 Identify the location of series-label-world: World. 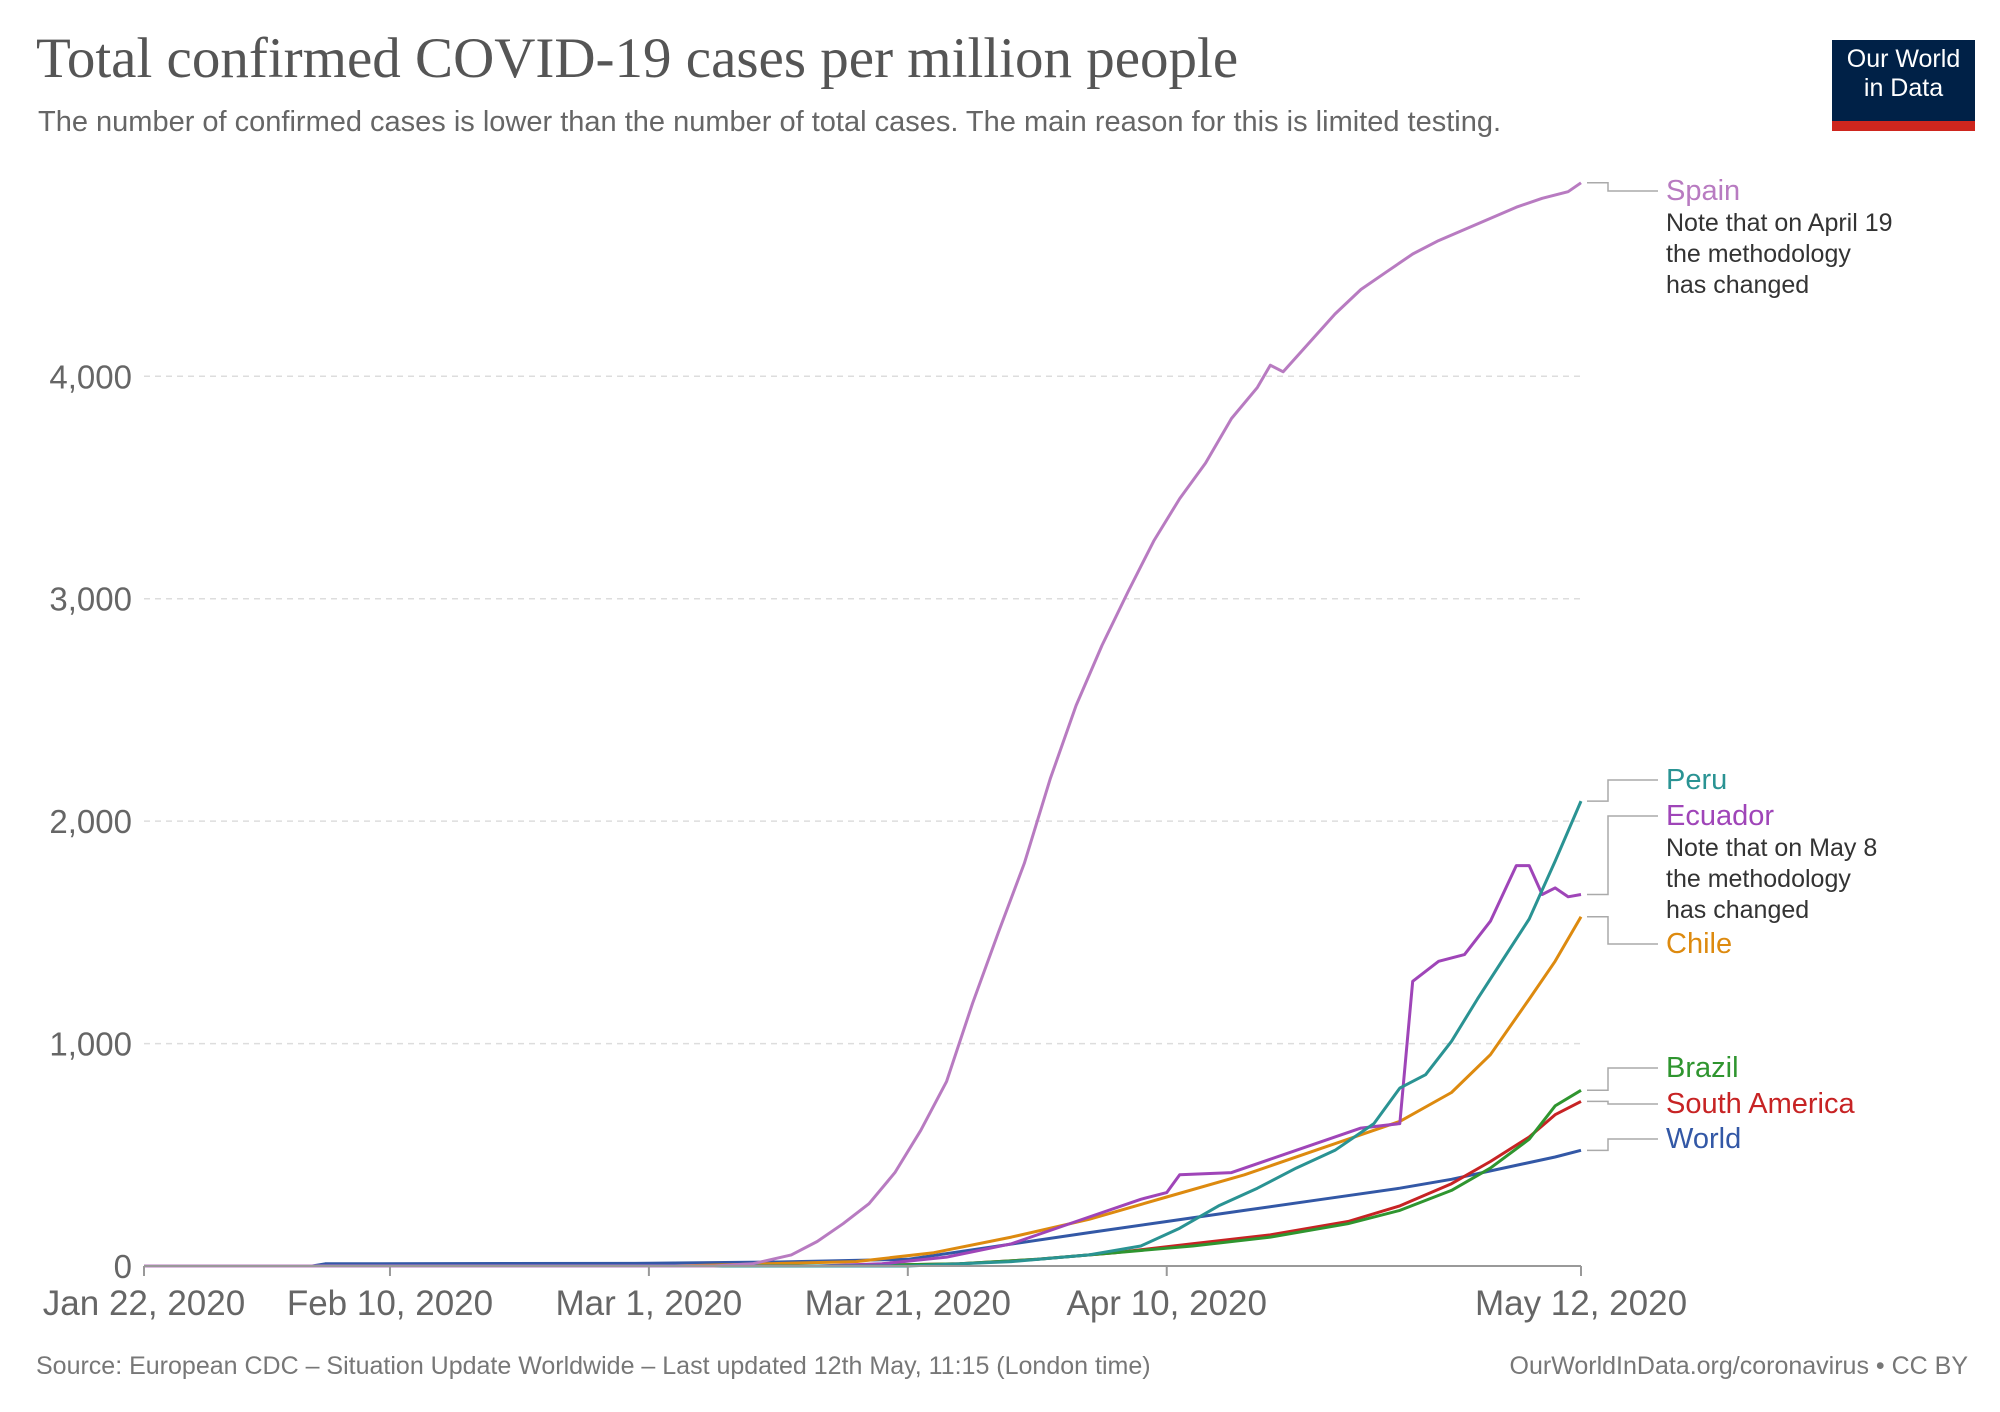
(1703, 1139).